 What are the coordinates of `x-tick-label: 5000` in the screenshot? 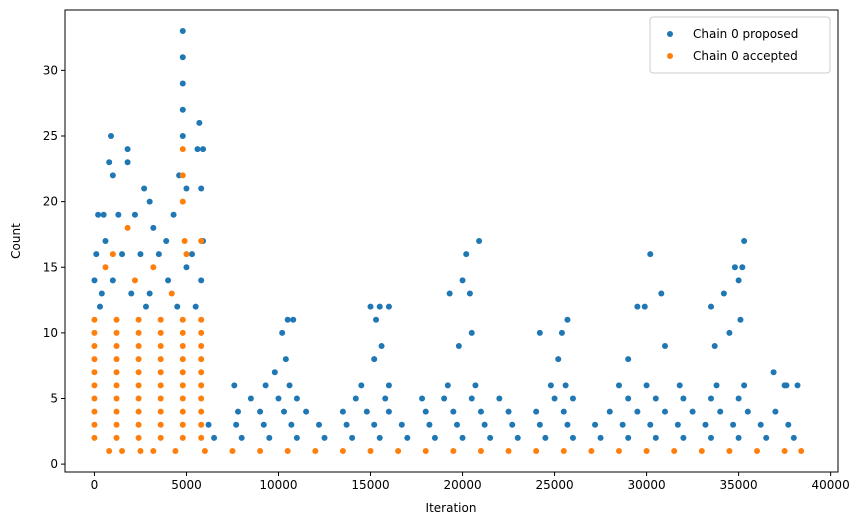 It's located at (186, 485).